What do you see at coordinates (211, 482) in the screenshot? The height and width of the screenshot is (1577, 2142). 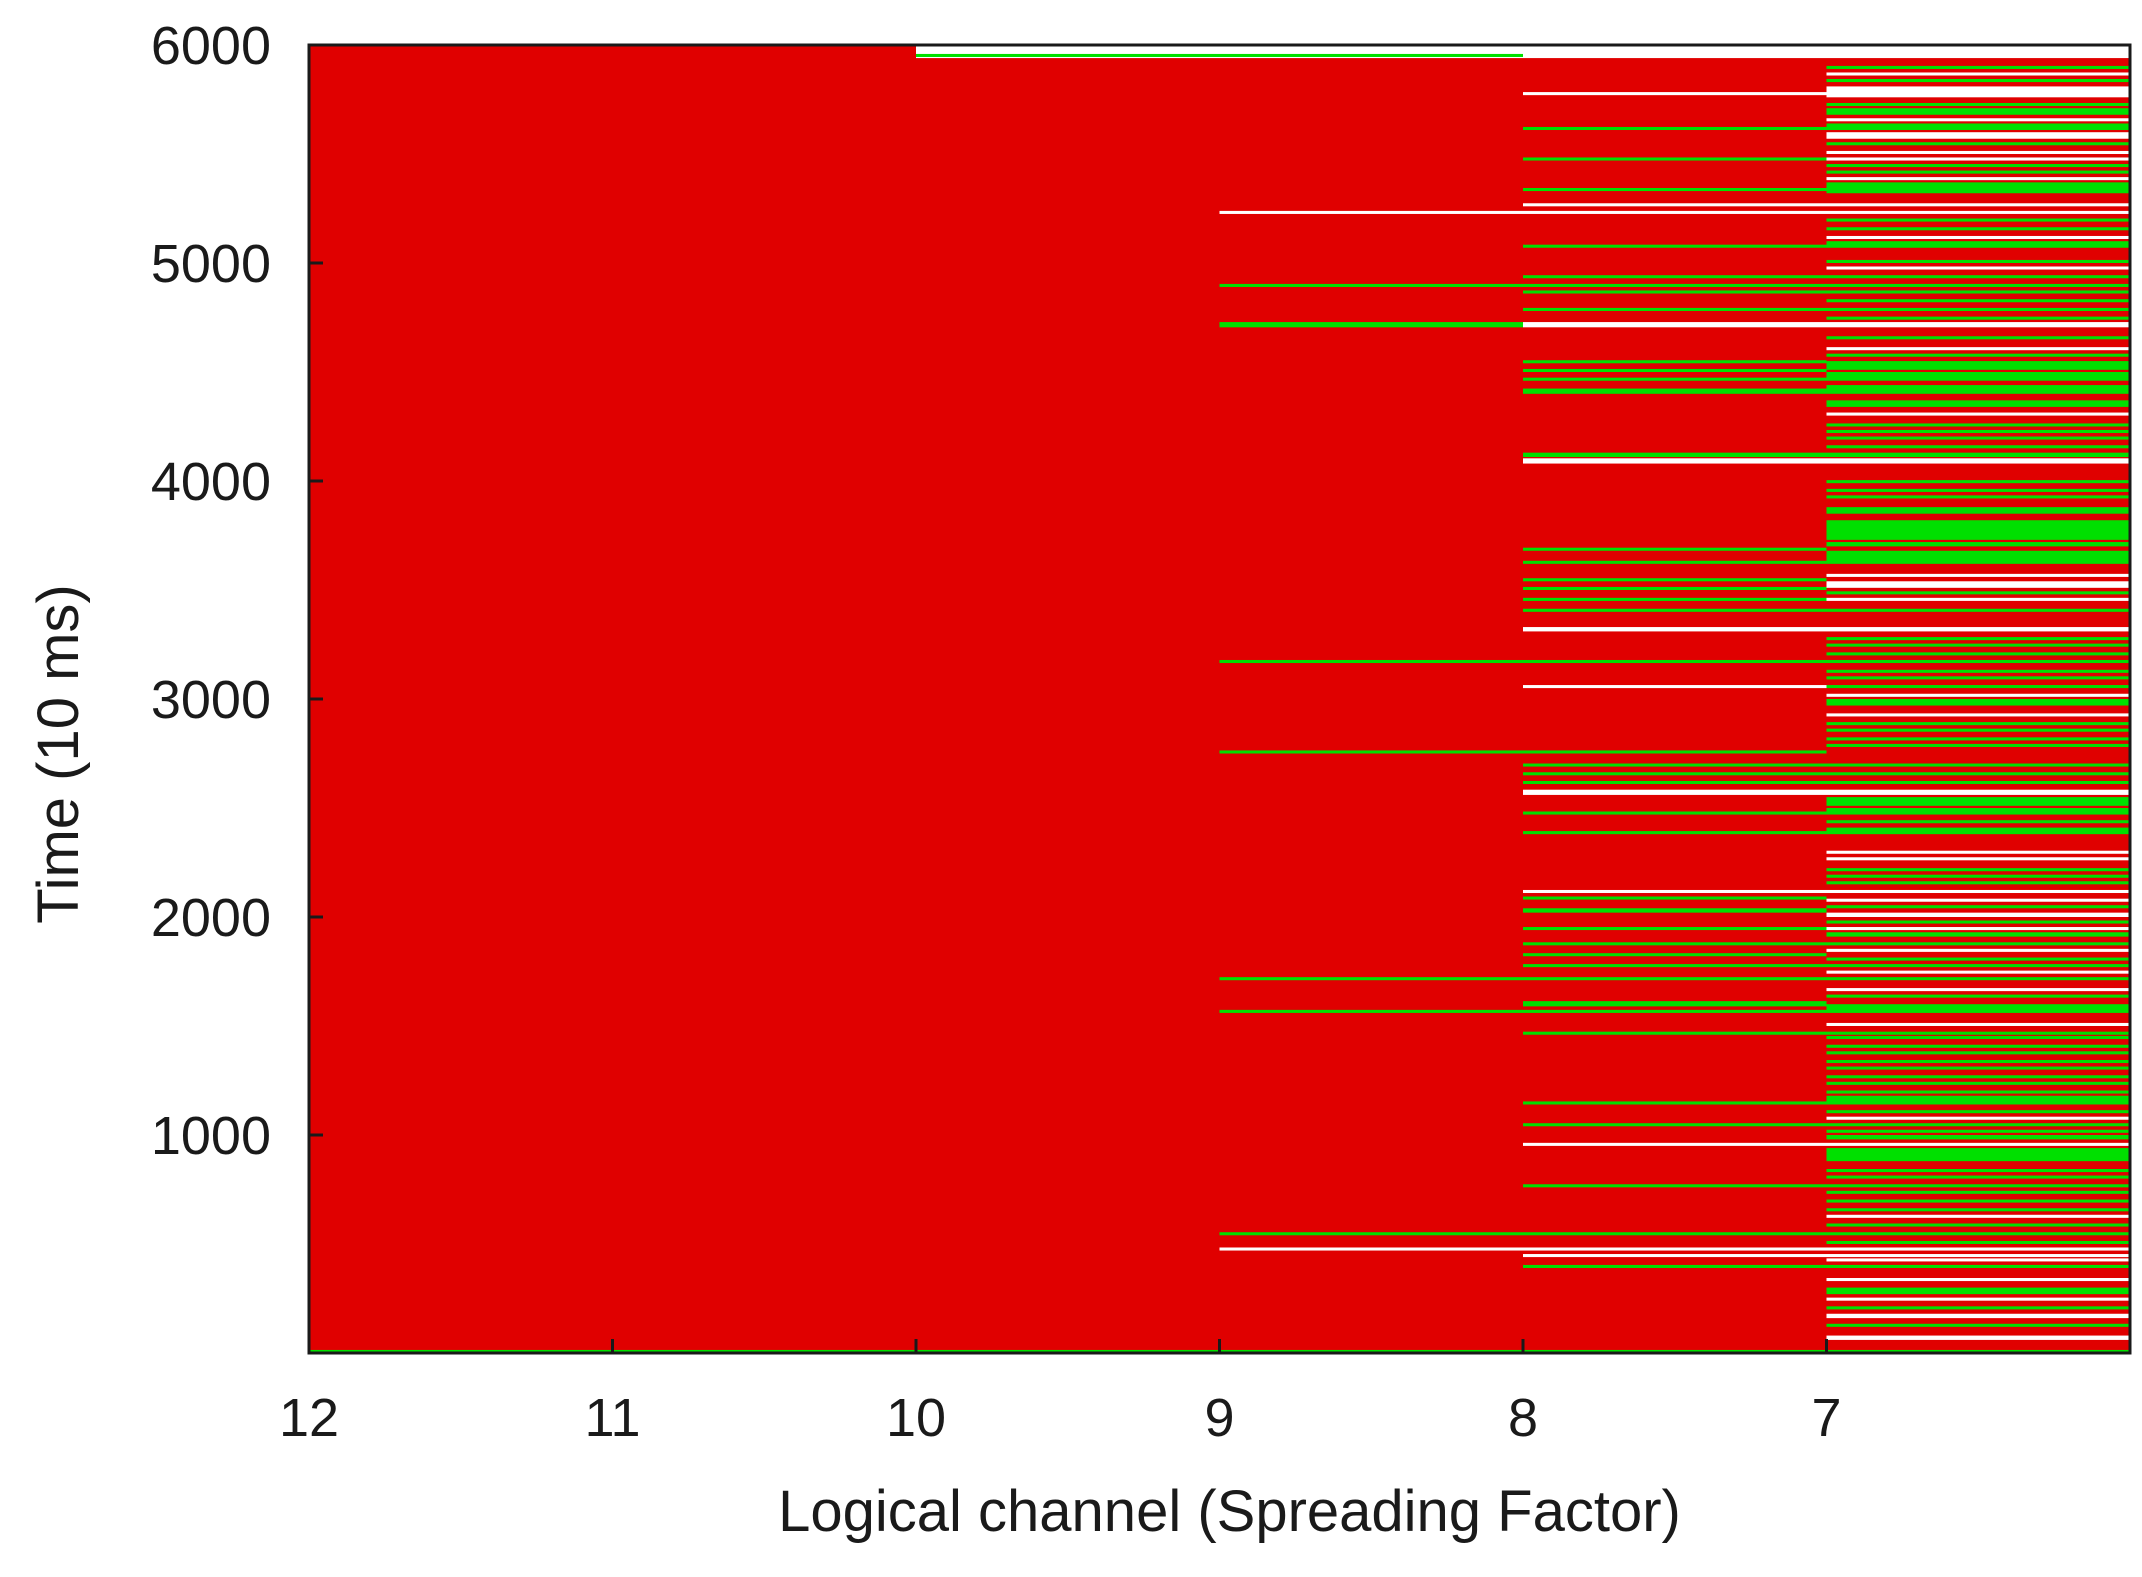 I see `y-tick-label: 4000` at bounding box center [211, 482].